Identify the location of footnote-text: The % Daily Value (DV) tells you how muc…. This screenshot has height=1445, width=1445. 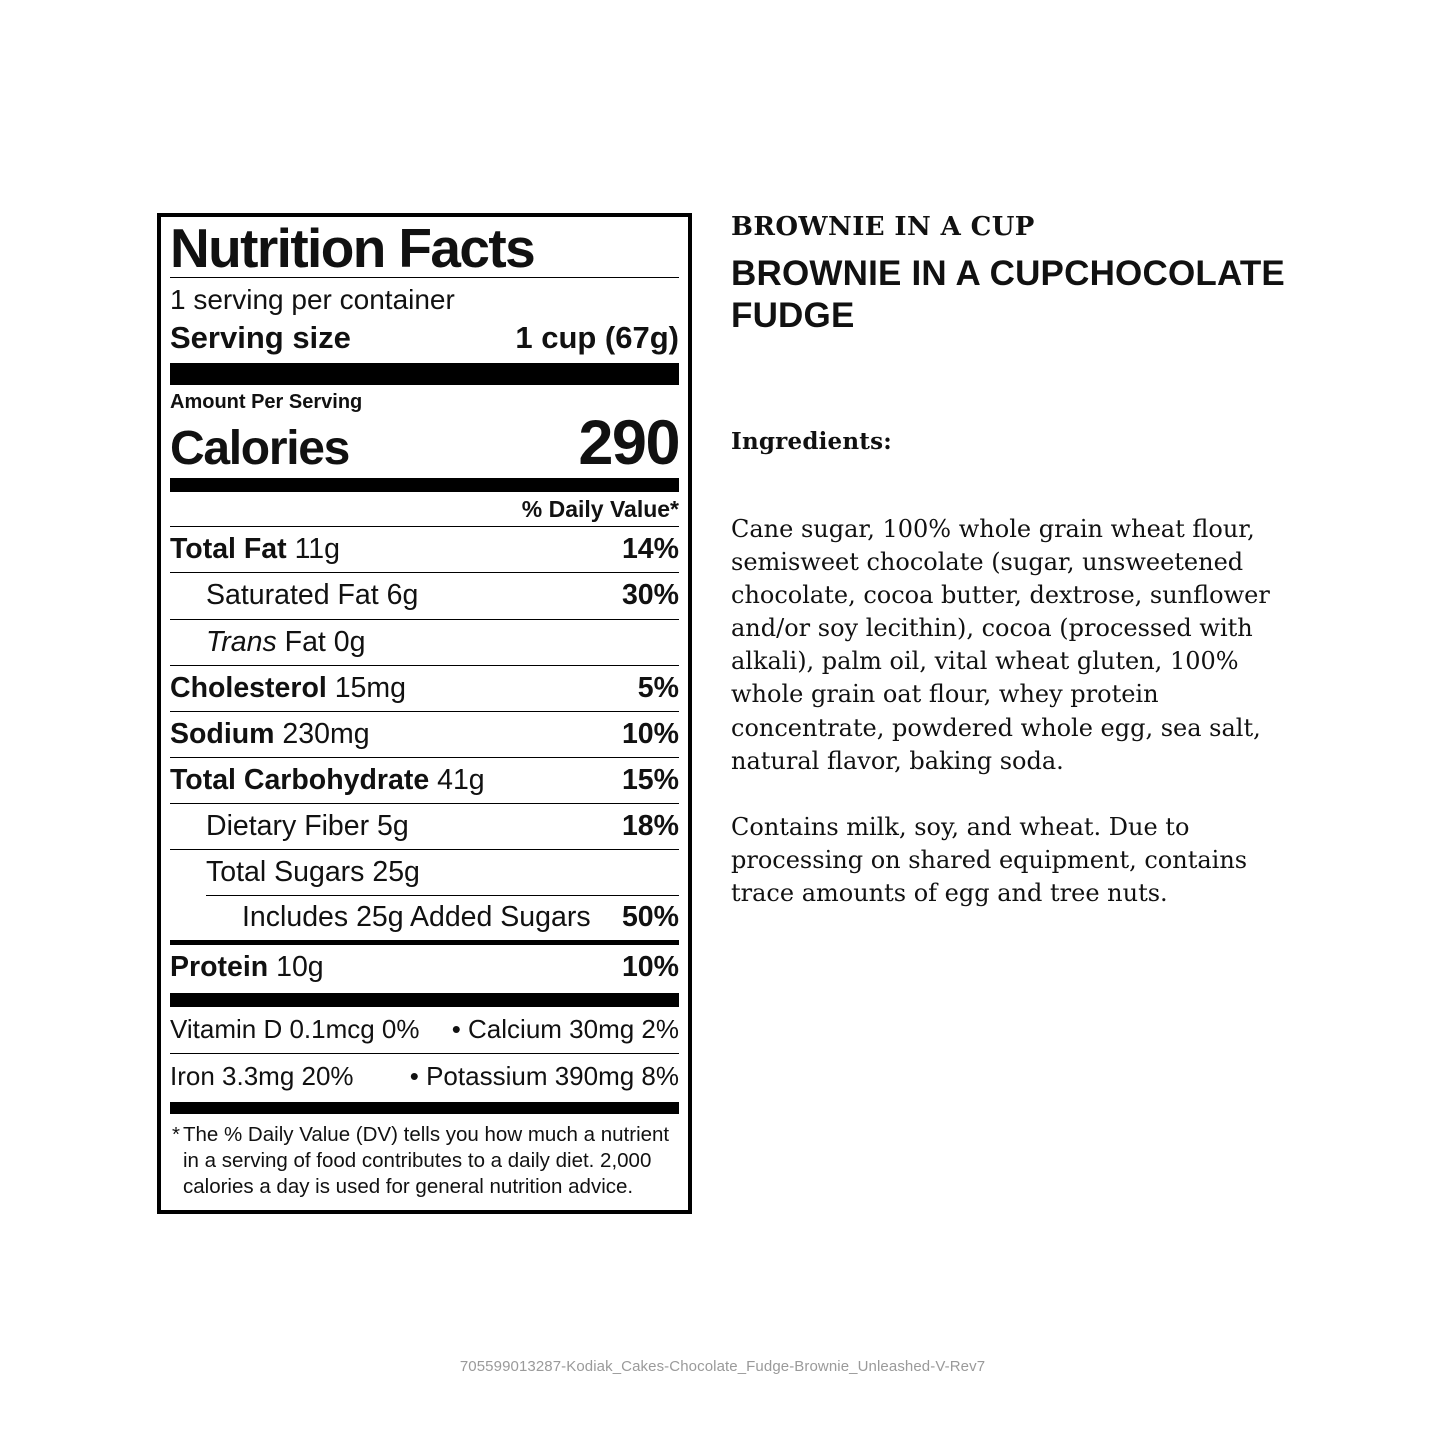
(426, 1161).